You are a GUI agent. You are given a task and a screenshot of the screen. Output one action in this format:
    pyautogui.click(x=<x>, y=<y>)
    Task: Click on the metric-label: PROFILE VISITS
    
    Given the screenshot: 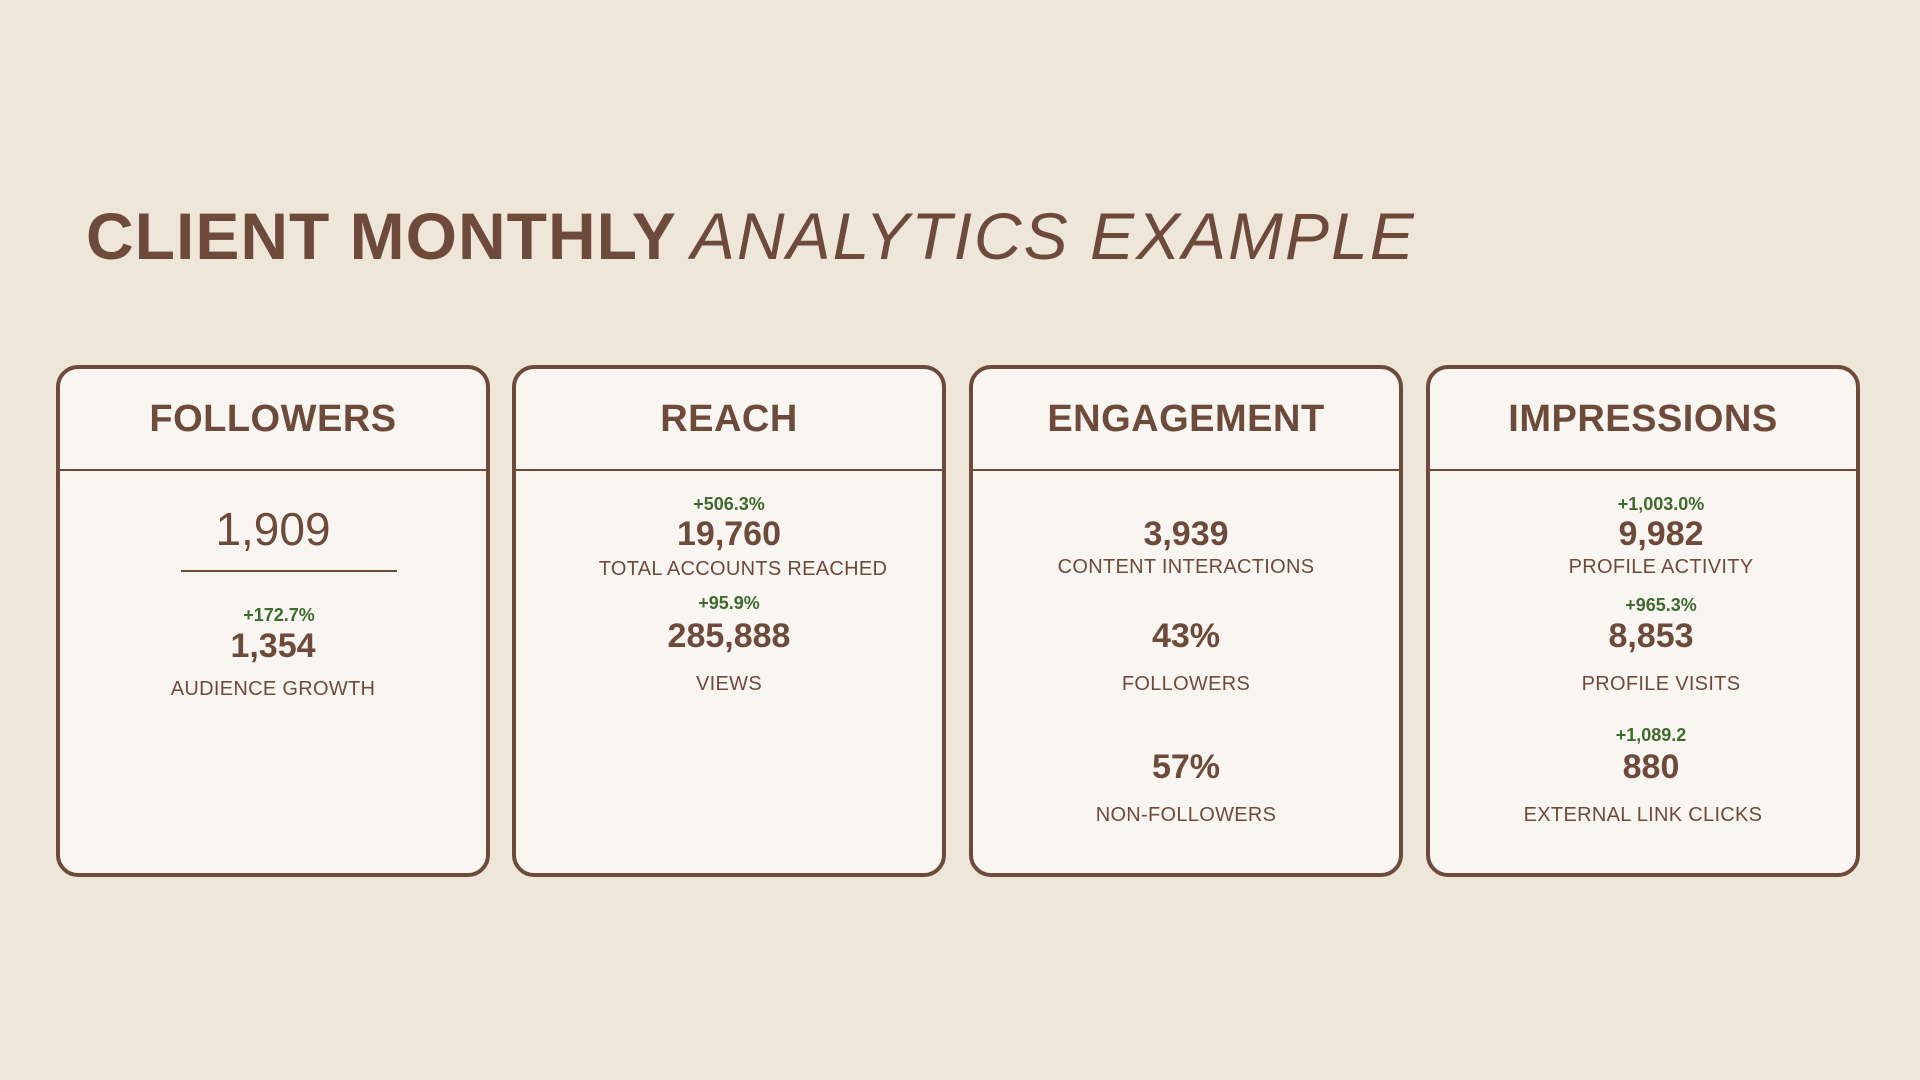 What is the action you would take?
    pyautogui.click(x=1661, y=684)
    